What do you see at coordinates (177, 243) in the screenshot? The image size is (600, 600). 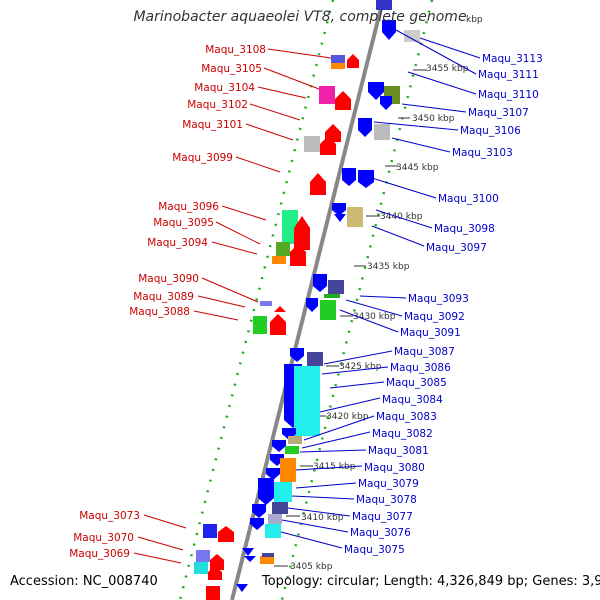 I see `left-gene-label: Maqu_3094` at bounding box center [177, 243].